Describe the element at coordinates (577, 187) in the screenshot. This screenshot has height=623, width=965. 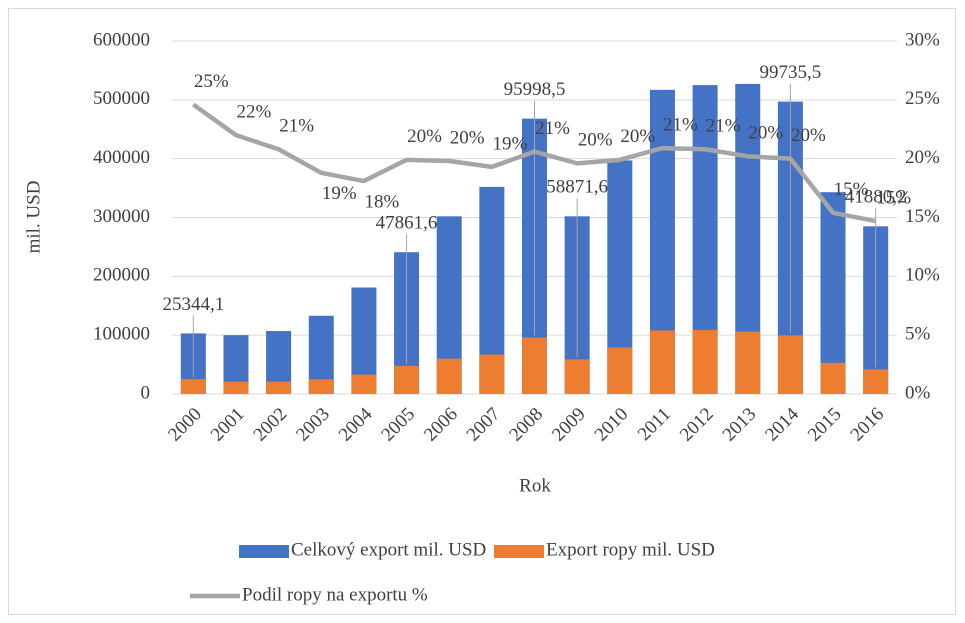
I see `data-label: 58871,6` at that location.